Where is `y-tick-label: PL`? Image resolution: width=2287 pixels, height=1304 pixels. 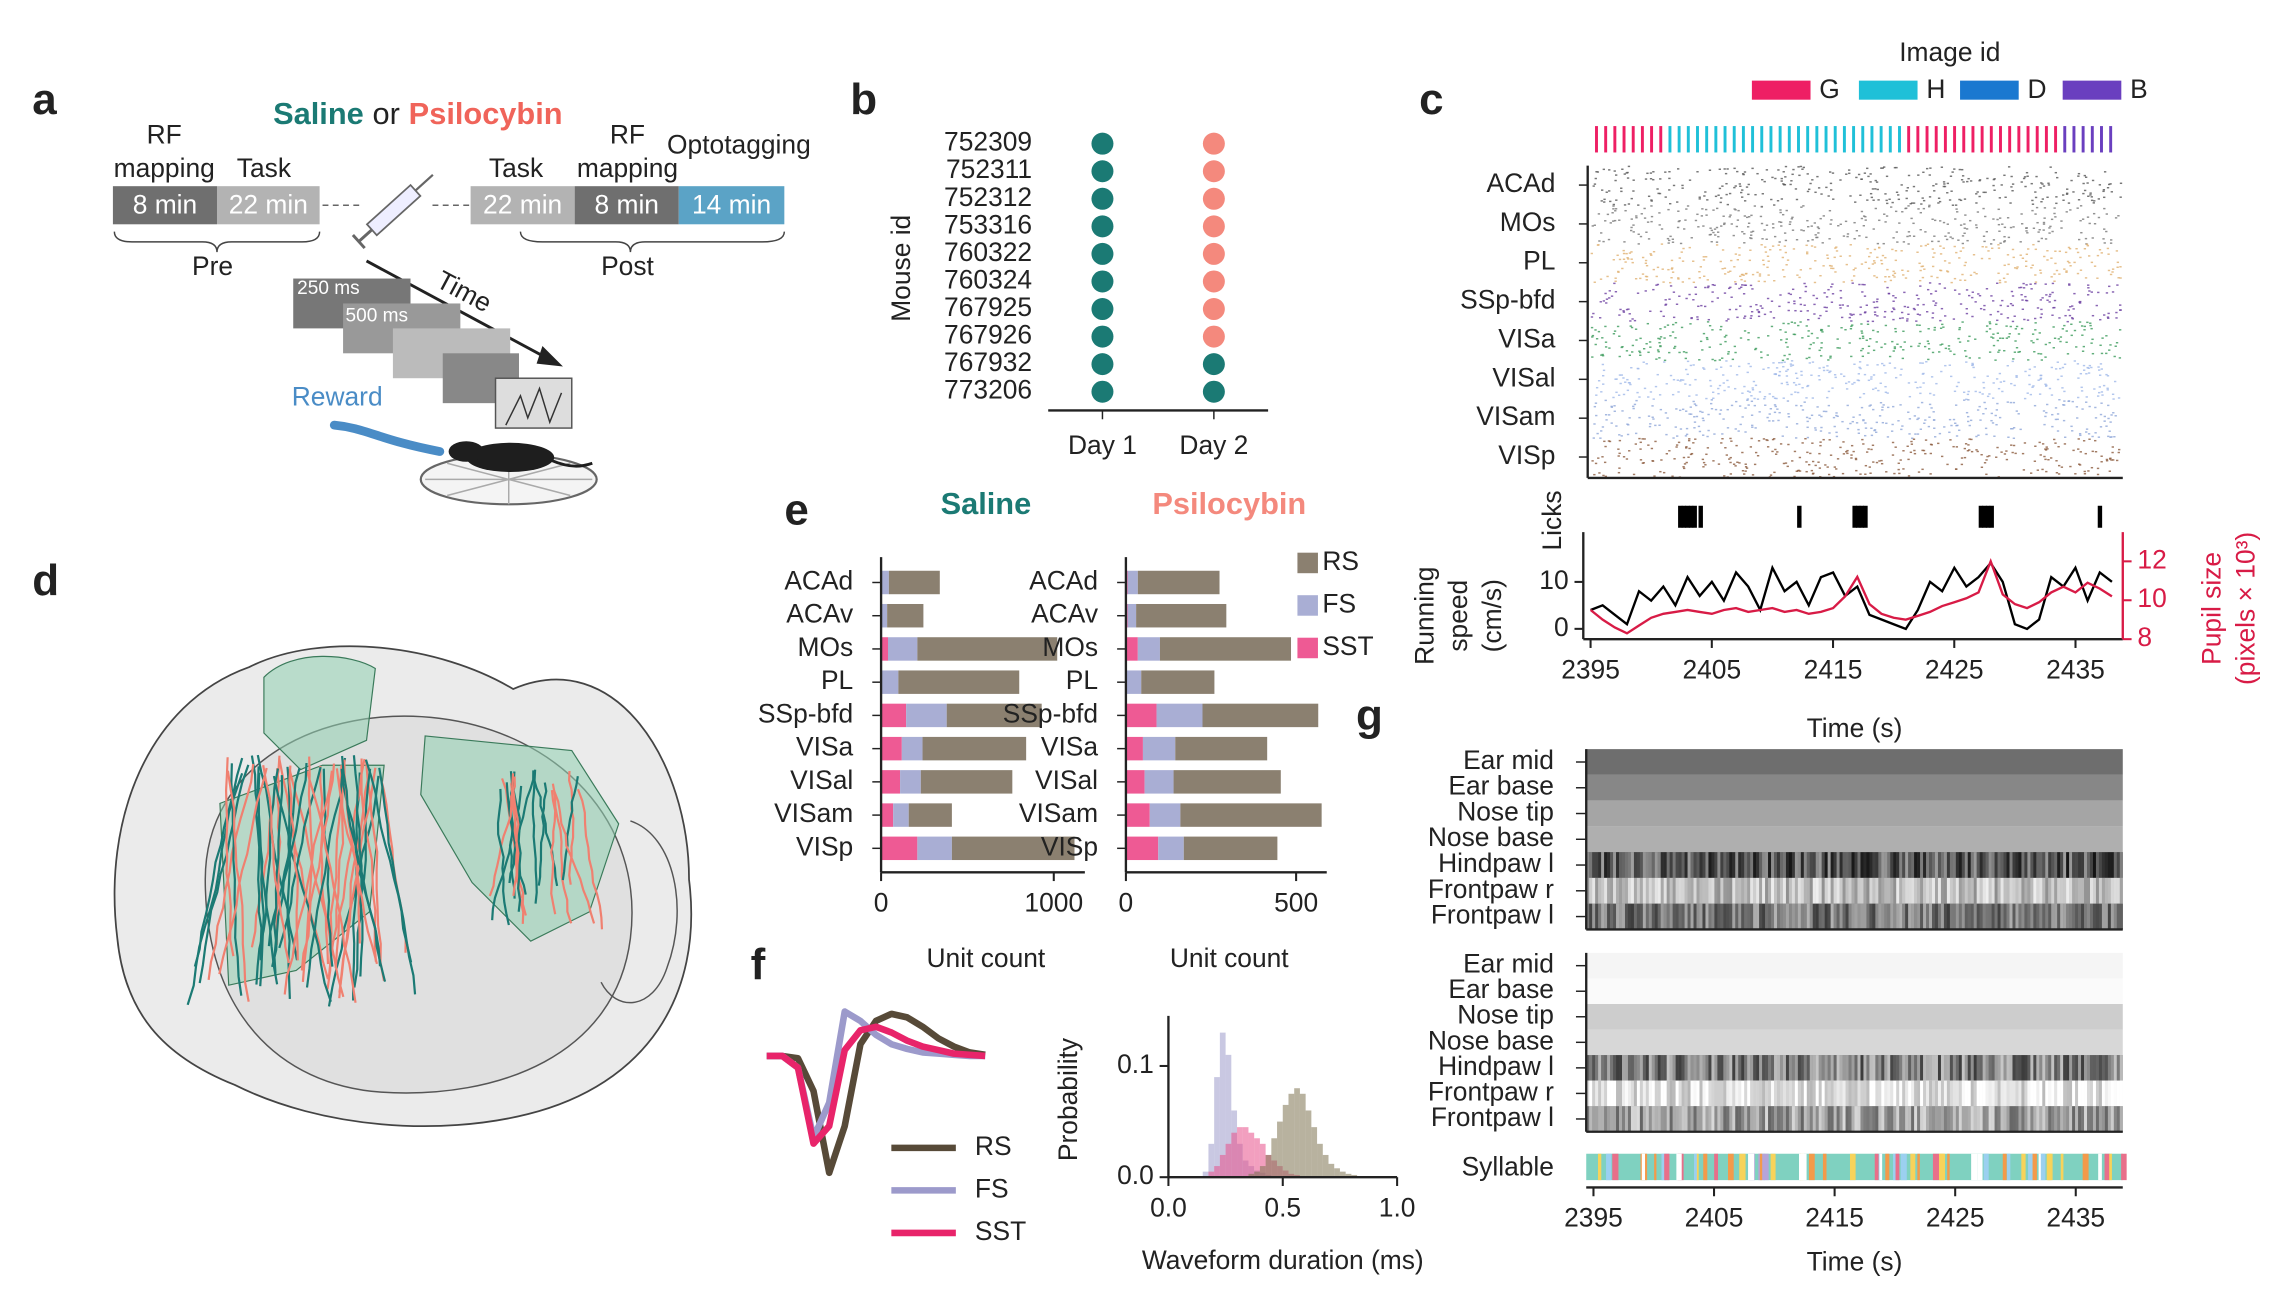
y-tick-label: PL is located at coordinates (1082, 680).